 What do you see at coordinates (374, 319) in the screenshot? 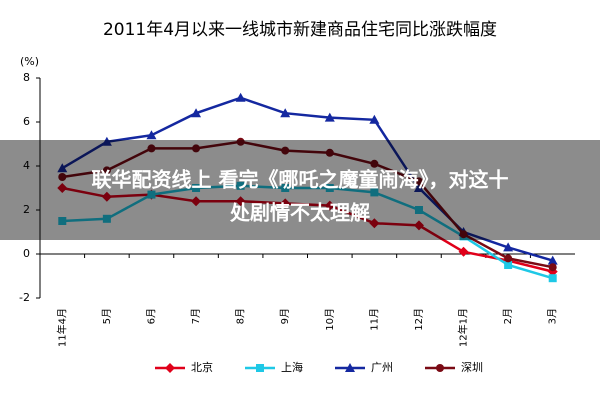
I see `x-tick-label: 11月` at bounding box center [374, 319].